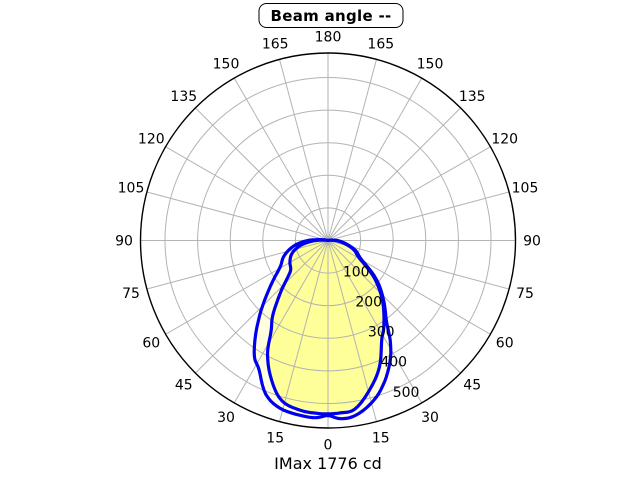 The image size is (640, 480). Describe the element at coordinates (131, 294) in the screenshot. I see `angle-label-left-75: 75` at that location.